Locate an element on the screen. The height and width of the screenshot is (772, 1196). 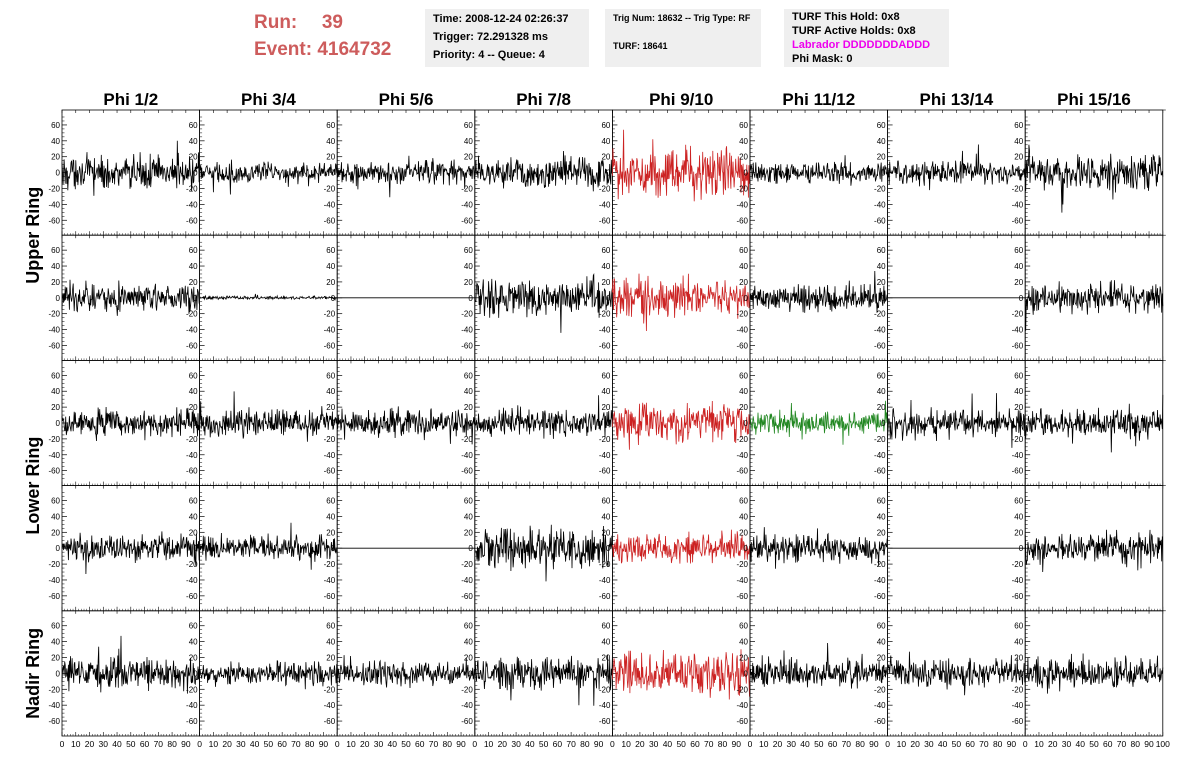
x-tick-label: 30 is located at coordinates (241, 744).